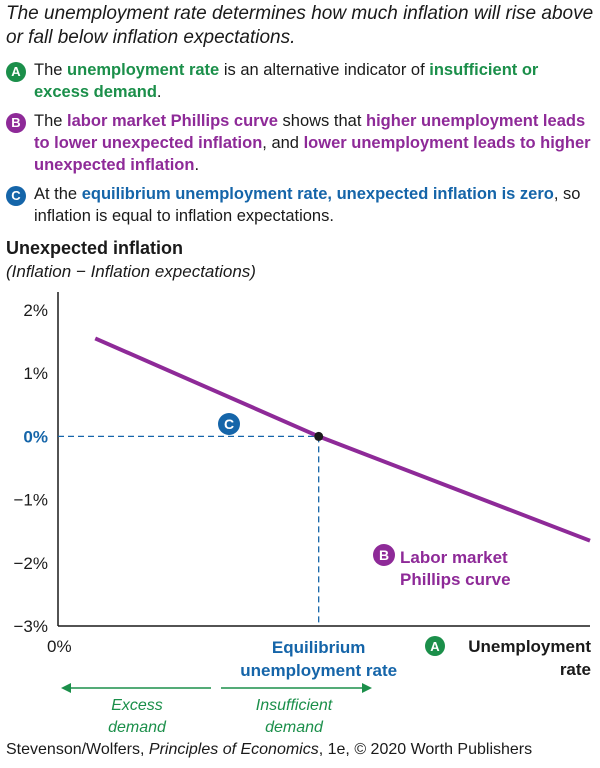 This screenshot has width=600, height=768. Describe the element at coordinates (575, 669) in the screenshot. I see `x-axis-title-line2: rate` at that location.